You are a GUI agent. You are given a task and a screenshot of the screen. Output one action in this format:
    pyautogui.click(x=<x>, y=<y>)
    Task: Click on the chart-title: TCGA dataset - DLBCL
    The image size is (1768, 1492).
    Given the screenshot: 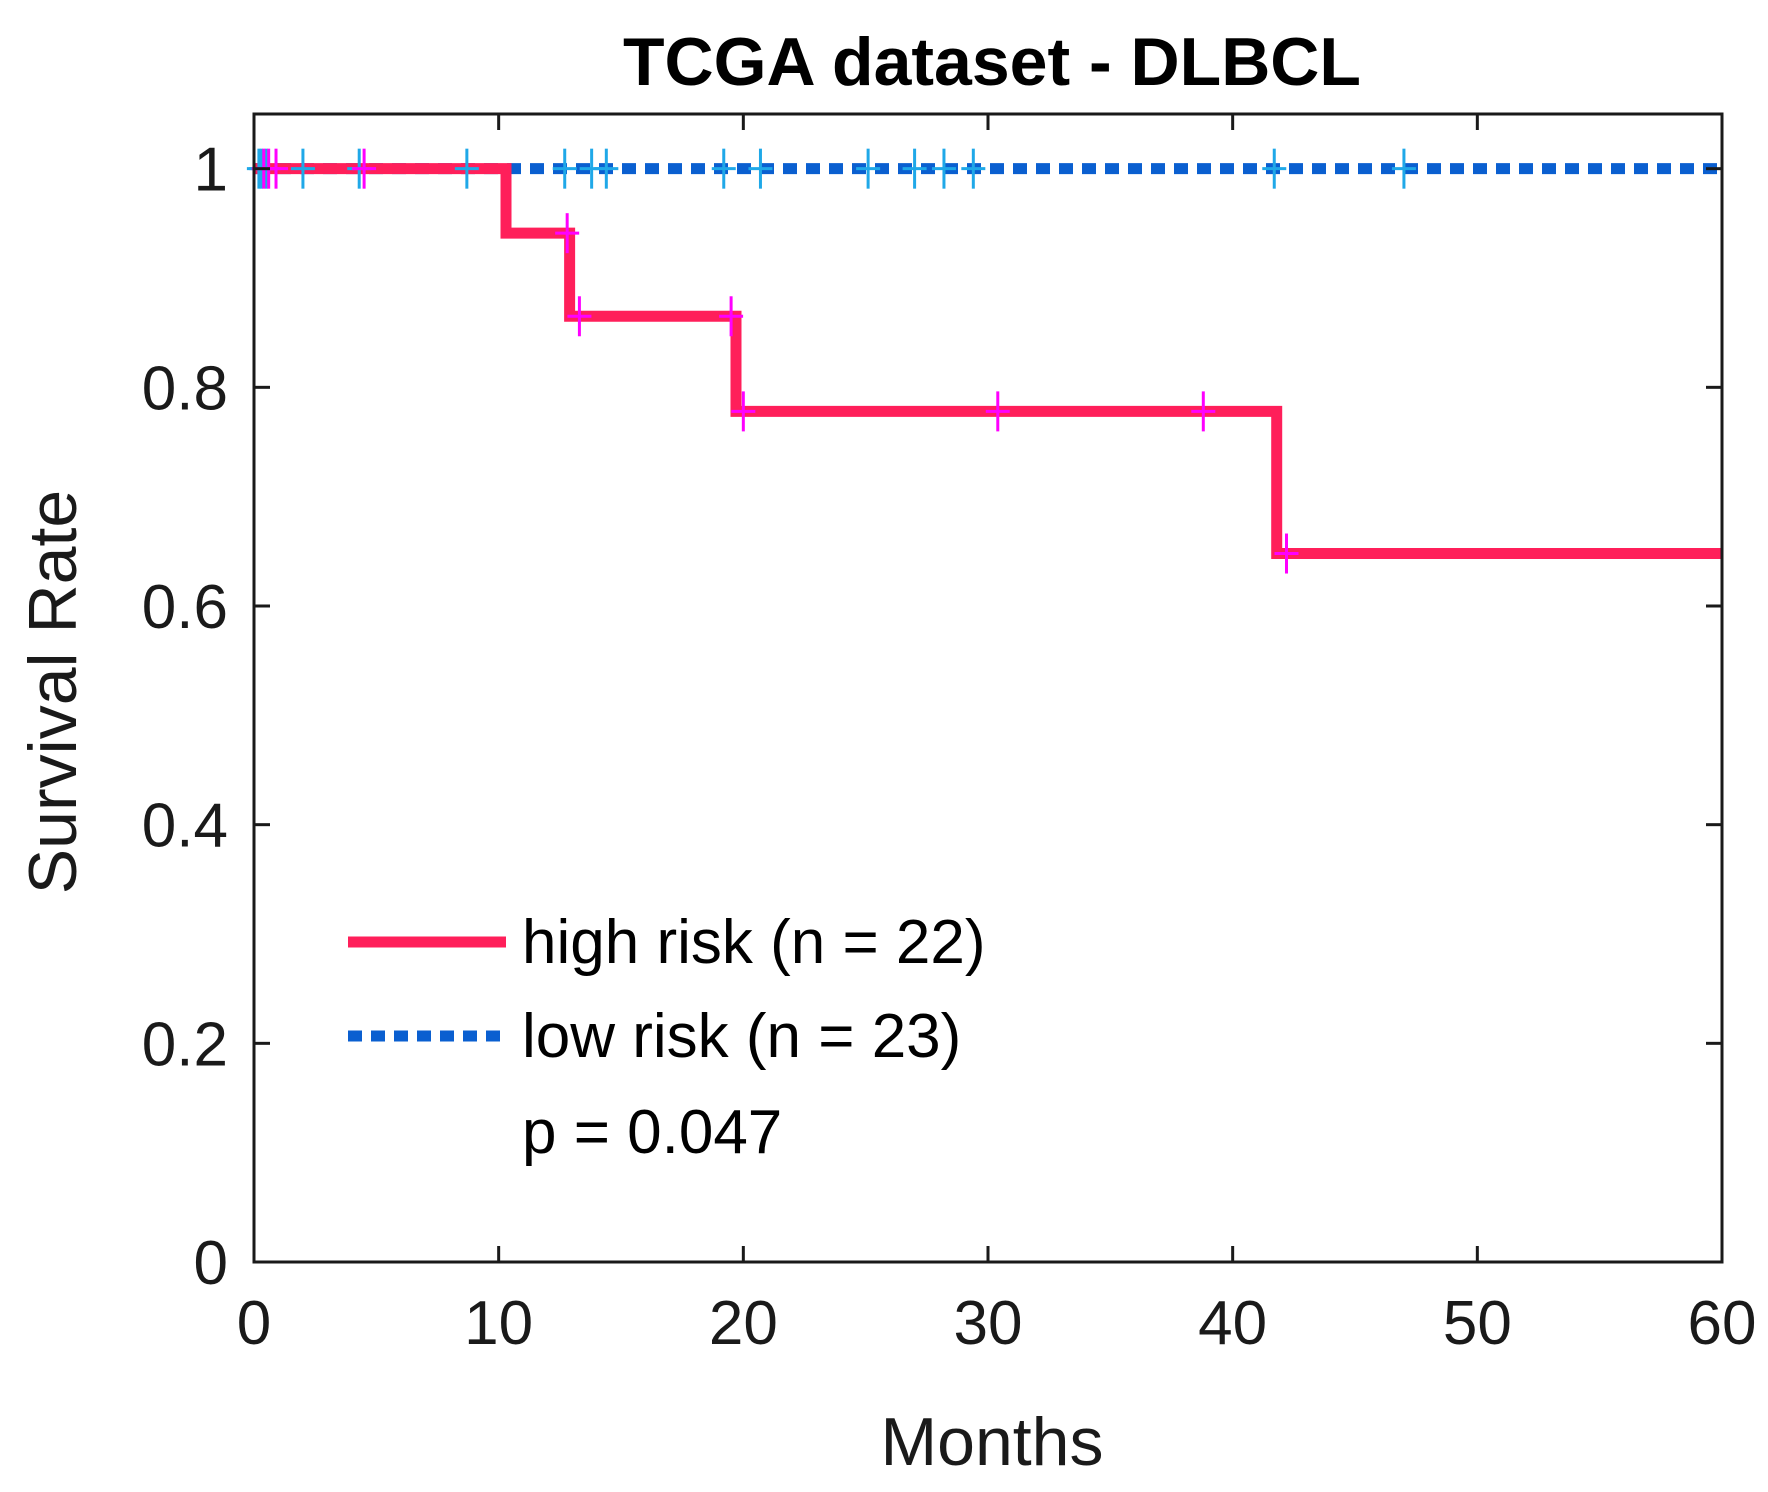 What is the action you would take?
    pyautogui.click(x=992, y=62)
    